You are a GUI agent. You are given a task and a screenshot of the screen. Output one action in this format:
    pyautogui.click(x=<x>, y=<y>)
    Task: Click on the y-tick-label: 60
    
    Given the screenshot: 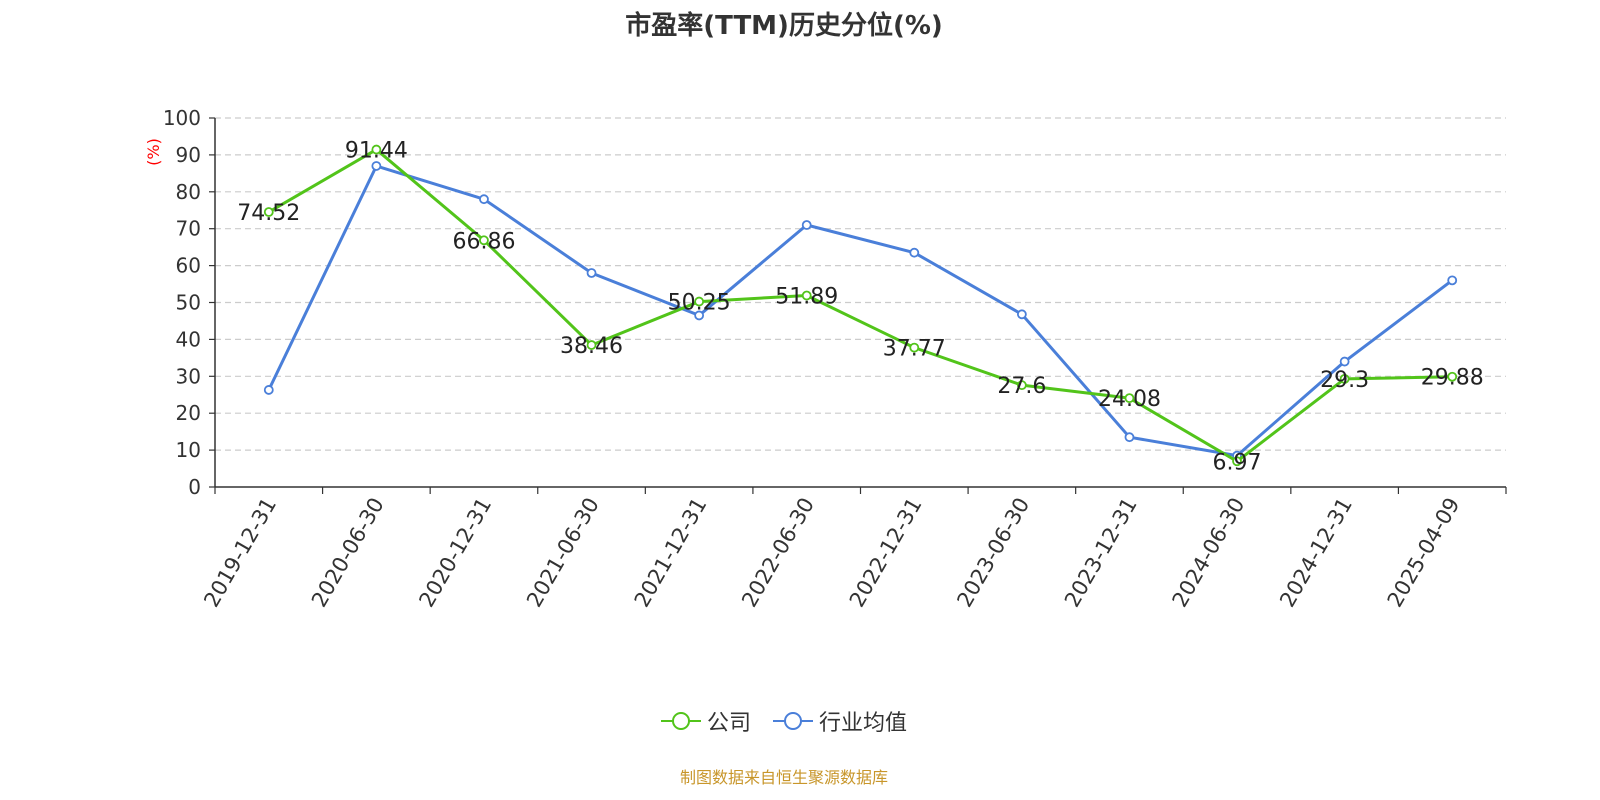 What is the action you would take?
    pyautogui.click(x=188, y=266)
    